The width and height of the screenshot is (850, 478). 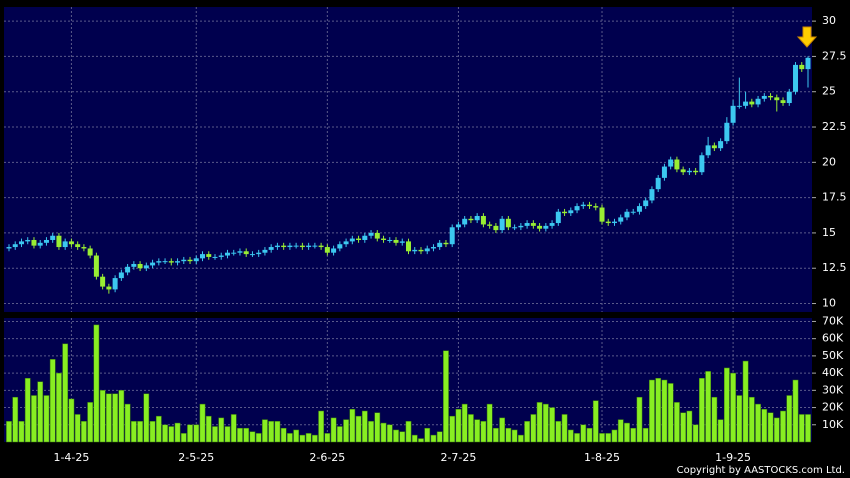 I want to click on latest-arrow, so click(x=807, y=37).